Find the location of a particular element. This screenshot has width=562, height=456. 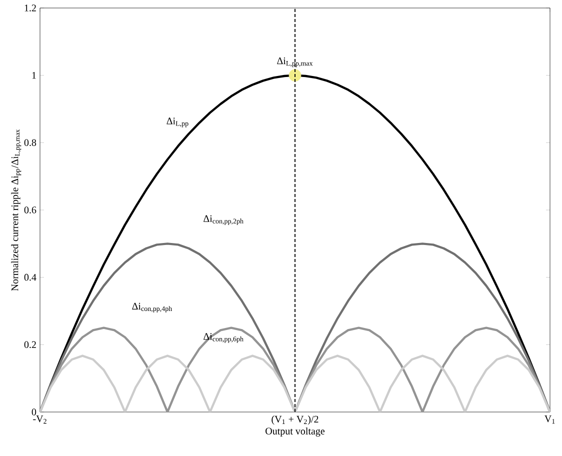

y-tick-label: 1.2 is located at coordinates (30, 8).